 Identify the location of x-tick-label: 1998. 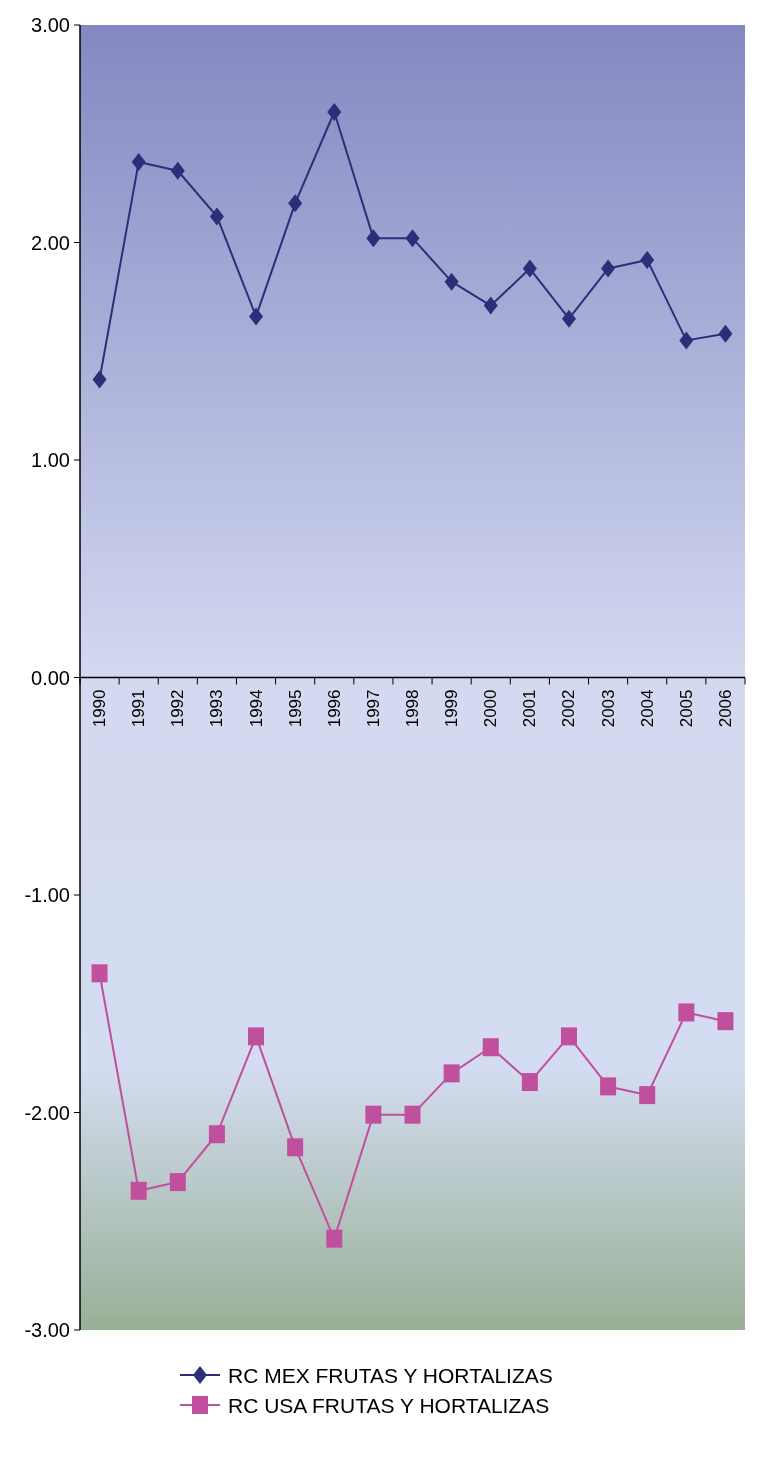
(412, 708).